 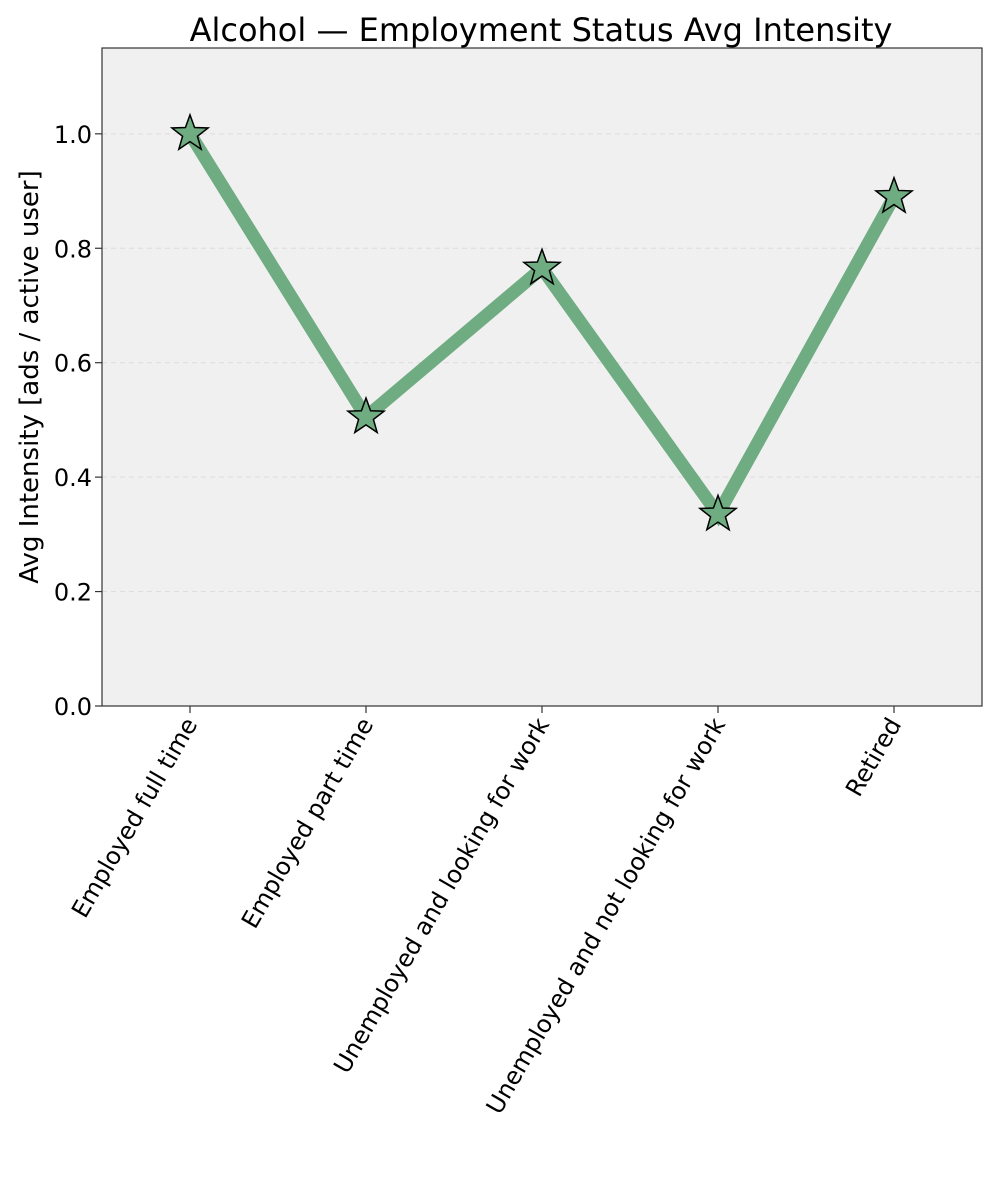 What do you see at coordinates (73, 135) in the screenshot?
I see `y-tick-label: 1.0` at bounding box center [73, 135].